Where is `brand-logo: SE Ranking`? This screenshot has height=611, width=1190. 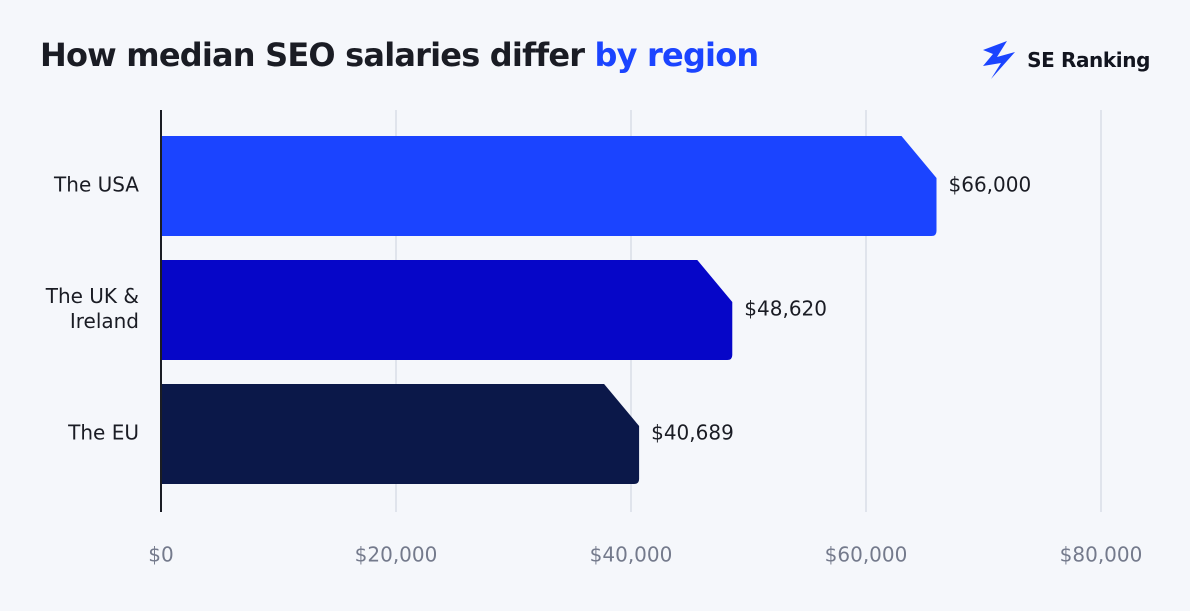 brand-logo: SE Ranking is located at coordinates (1065, 60).